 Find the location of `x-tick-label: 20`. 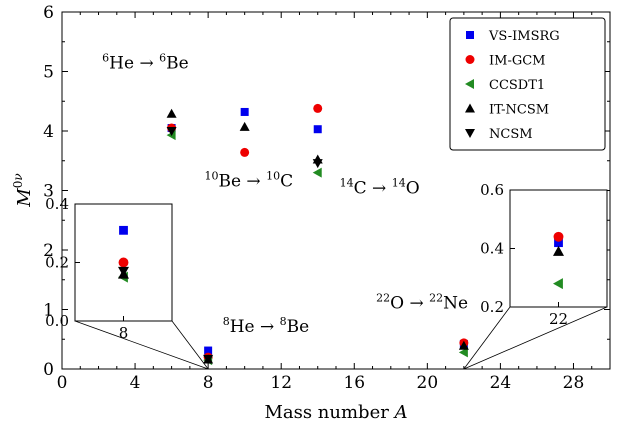

x-tick-label: 20 is located at coordinates (428, 383).